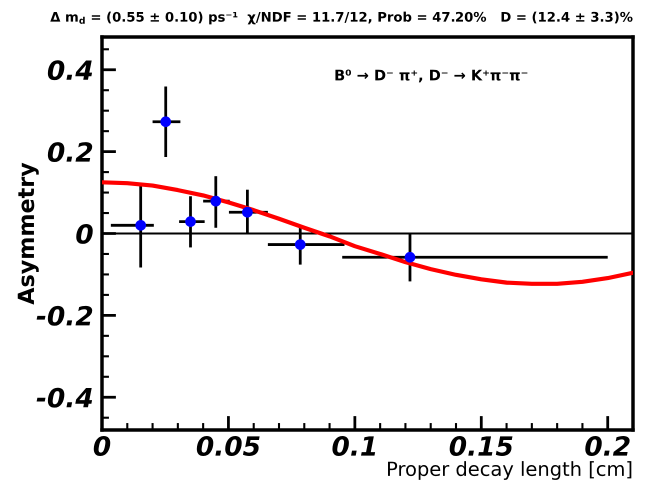 The image size is (654, 497). I want to click on x-tick-label: 0.1, so click(354, 446).